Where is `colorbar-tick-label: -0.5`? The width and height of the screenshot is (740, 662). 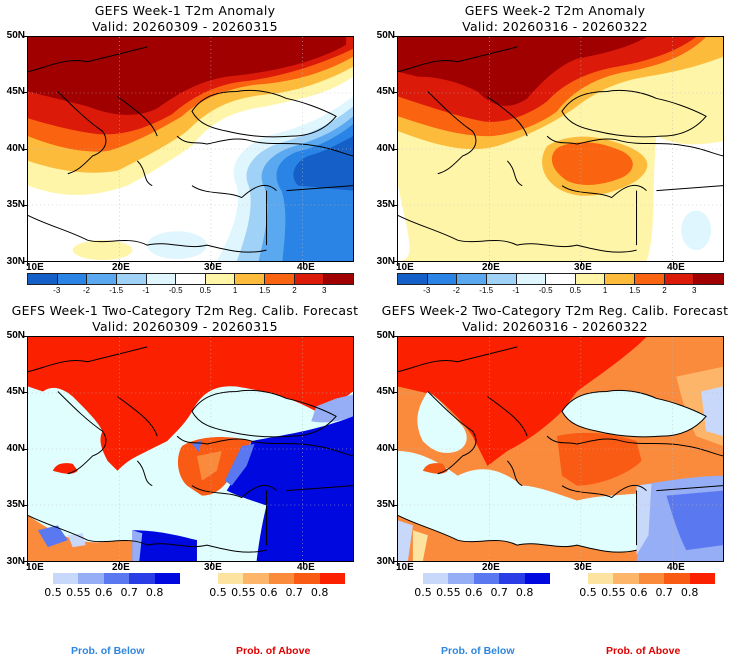 colorbar-tick-label: -0.5 is located at coordinates (175, 290).